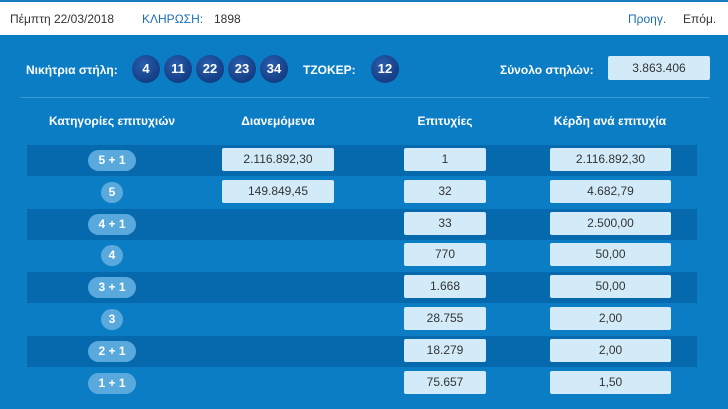 Image resolution: width=728 pixels, height=409 pixels. What do you see at coordinates (365, 97) in the screenshot?
I see `divider` at bounding box center [365, 97].